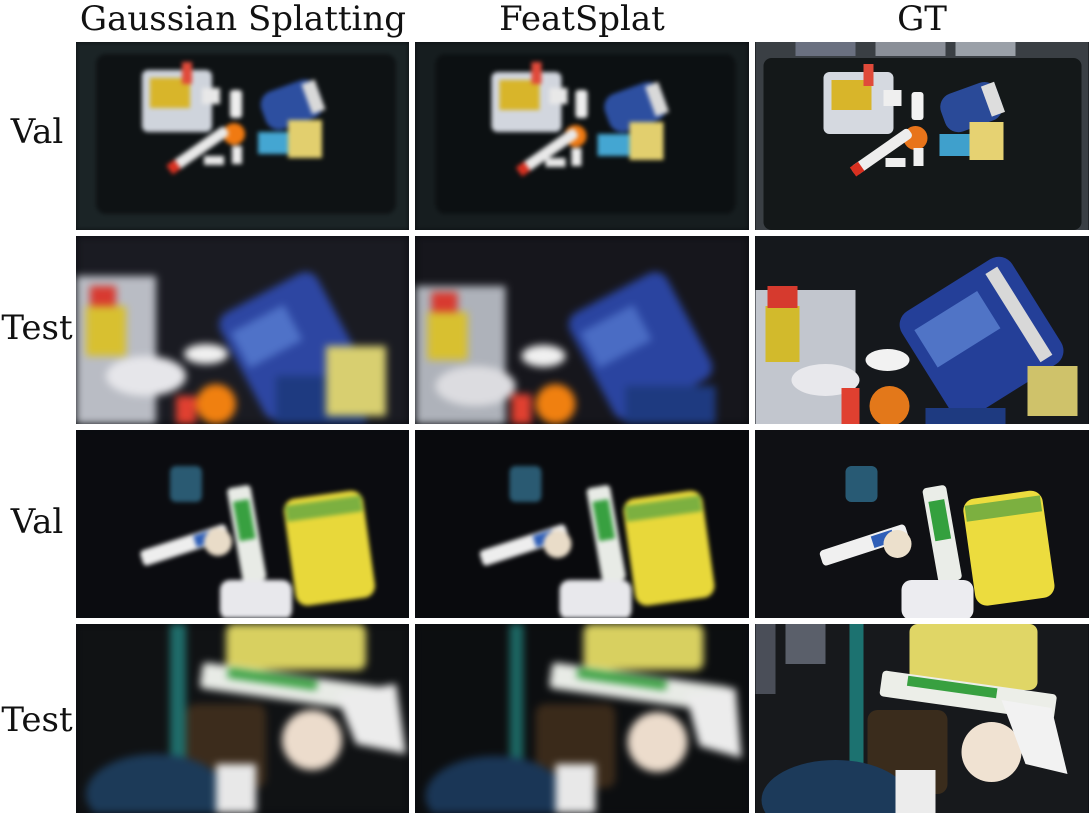 Image resolution: width=1089 pixels, height=813 pixels. I want to click on column-header-gaussian-splatting: Gaussian Splatting, so click(243, 19).